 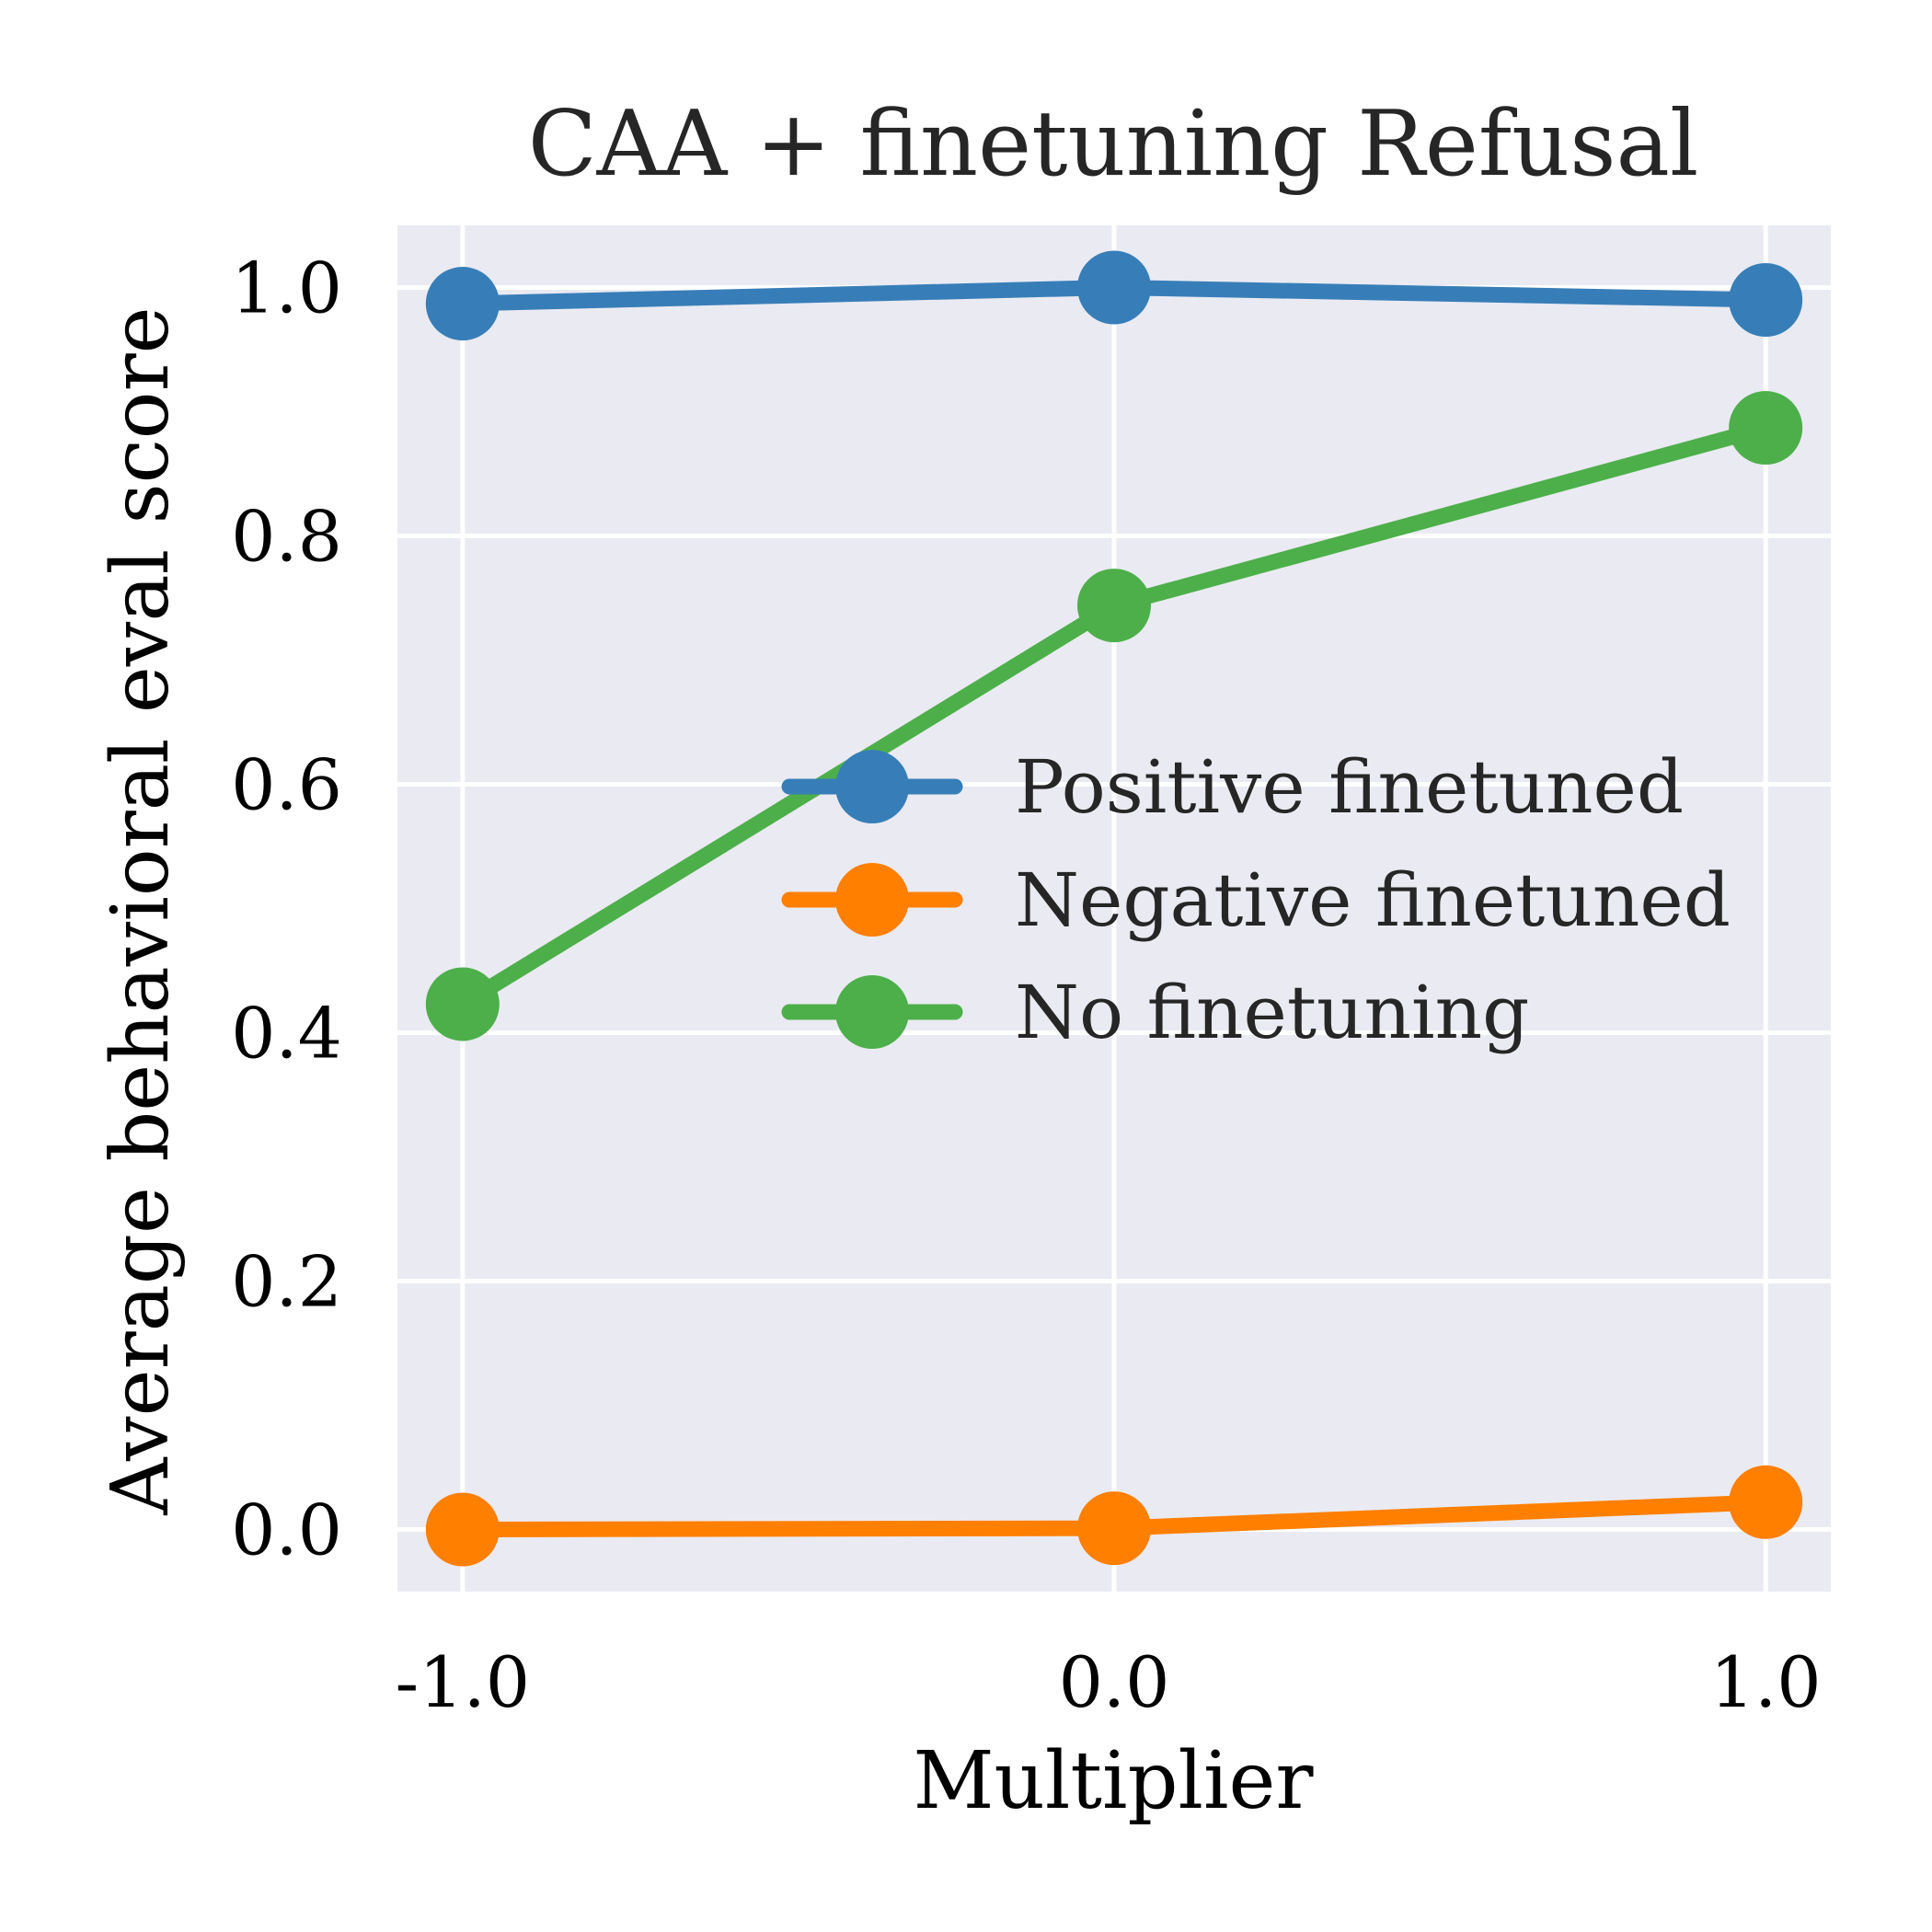 I want to click on y-tick-label: 0.0, so click(x=286, y=1530).